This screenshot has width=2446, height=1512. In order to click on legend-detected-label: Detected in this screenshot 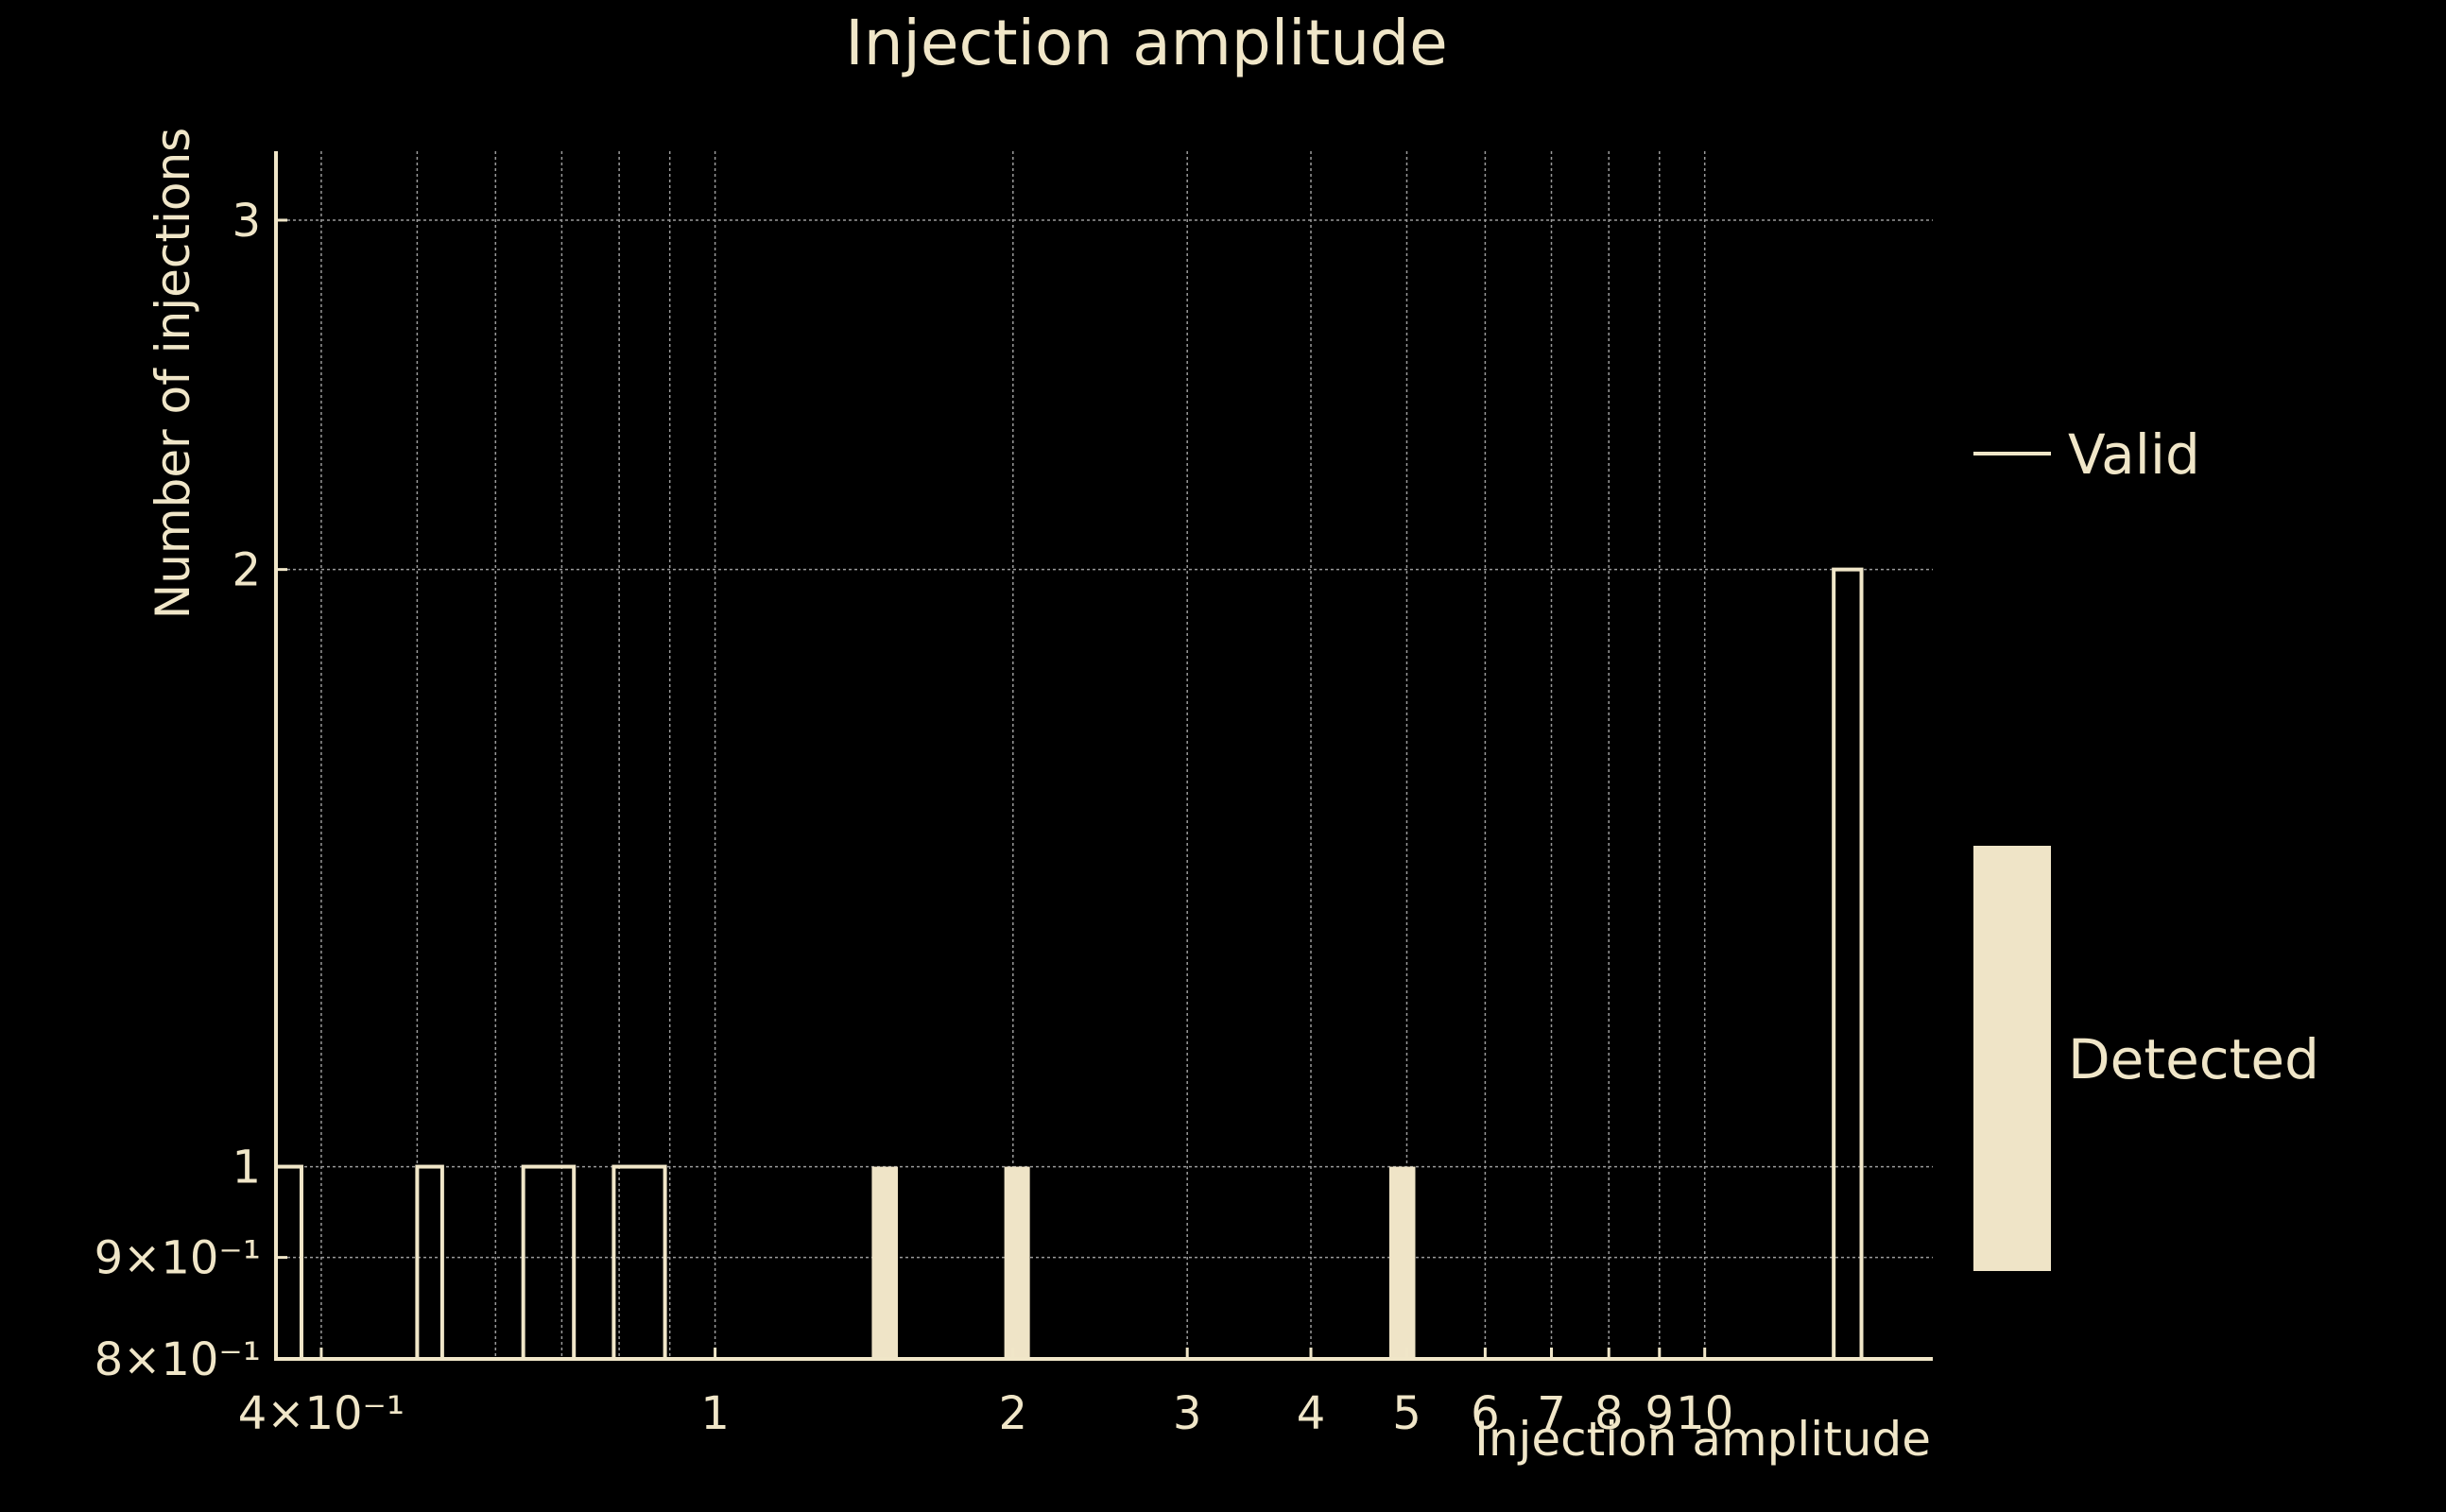, I will do `click(2193, 1059)`.